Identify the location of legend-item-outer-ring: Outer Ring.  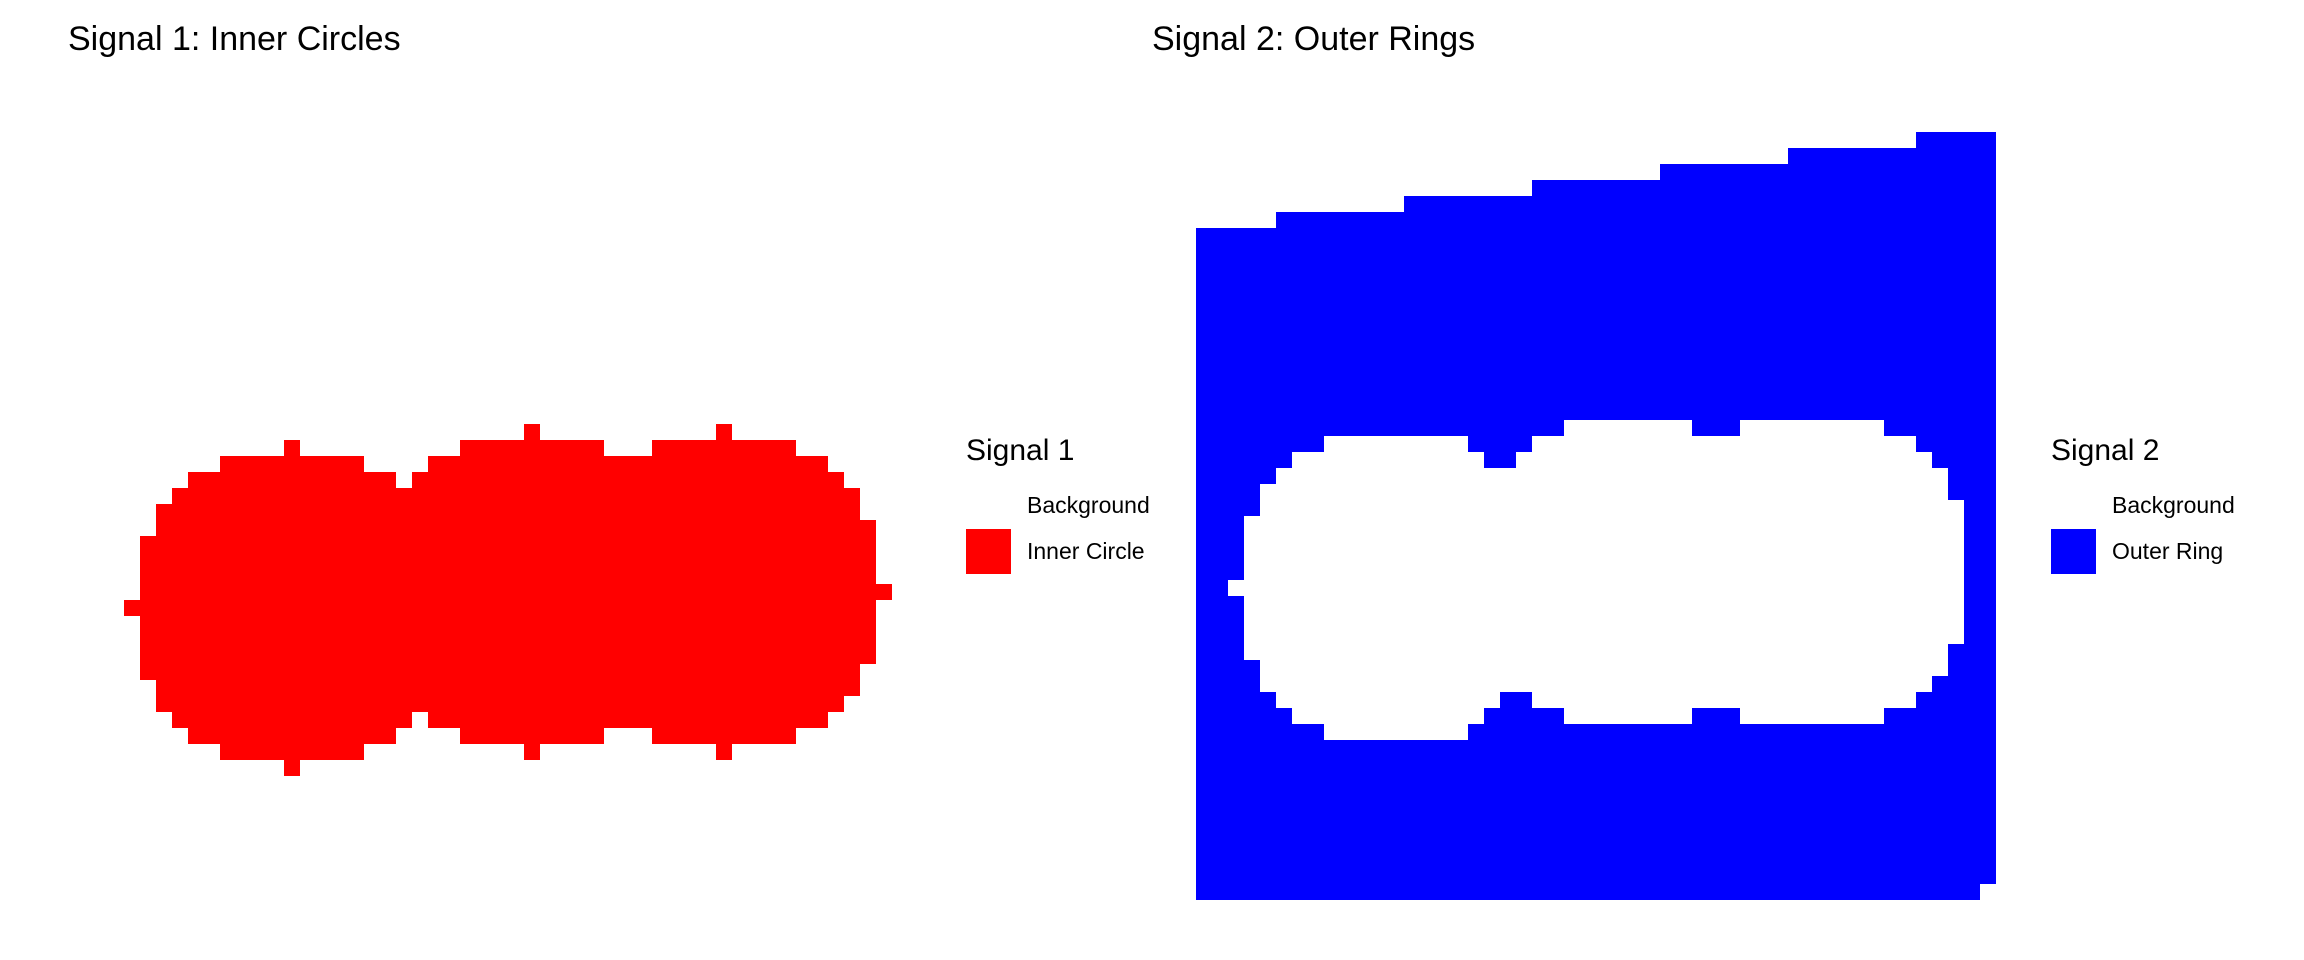
(2161, 551).